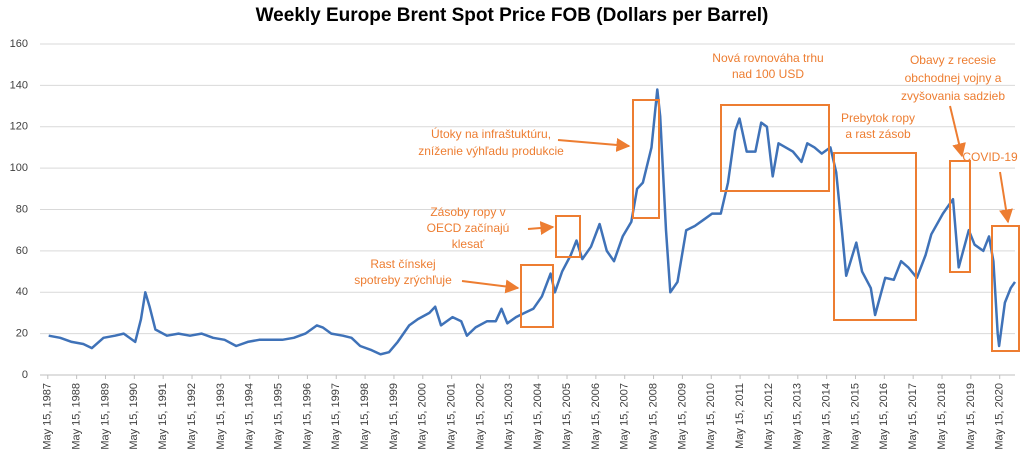 The width and height of the screenshot is (1024, 467). What do you see at coordinates (19, 44) in the screenshot?
I see `y-tick-label: 160` at bounding box center [19, 44].